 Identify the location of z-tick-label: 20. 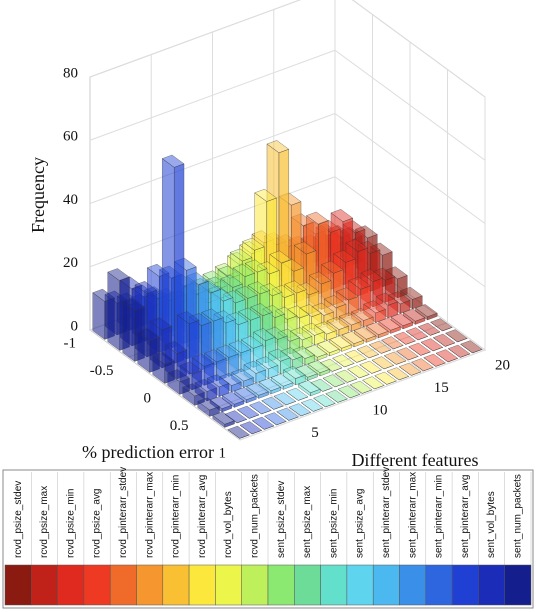
(70, 263).